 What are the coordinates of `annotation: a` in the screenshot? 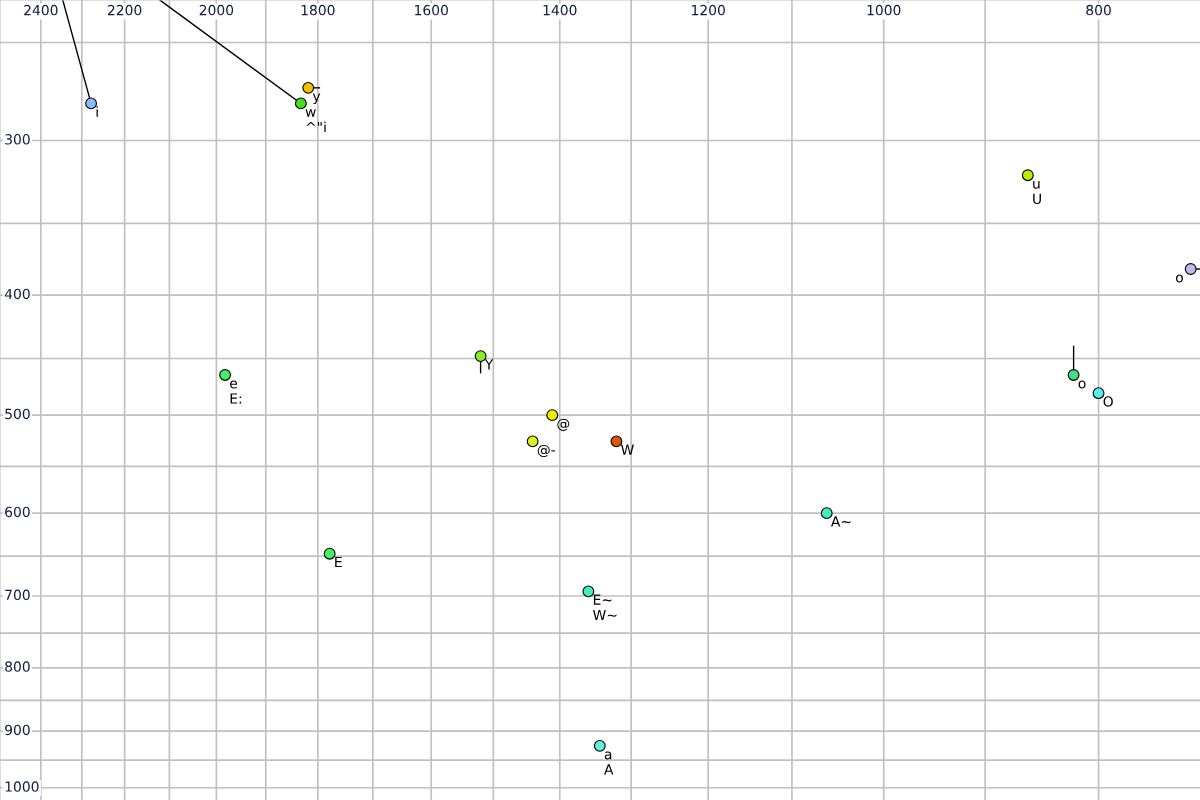 It's located at (608, 755).